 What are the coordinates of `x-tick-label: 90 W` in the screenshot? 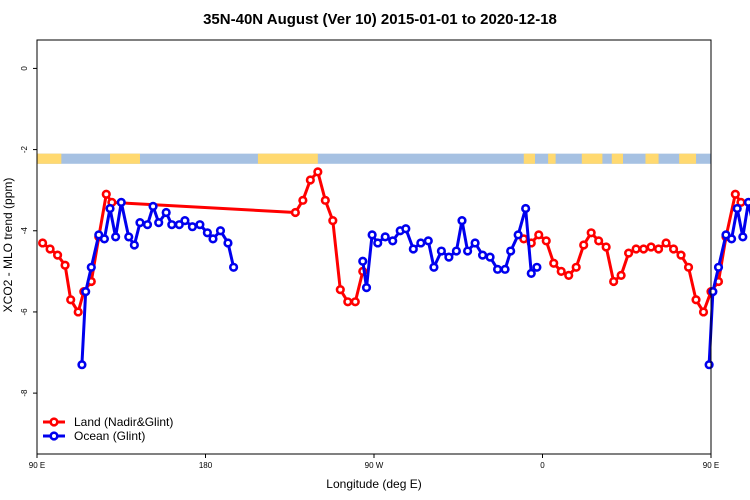 It's located at (374, 465).